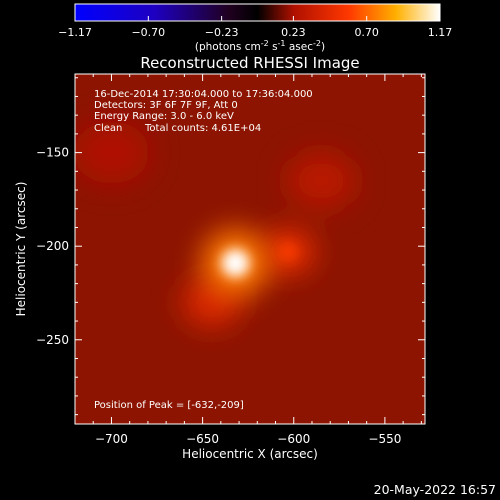 This screenshot has width=500, height=500. Describe the element at coordinates (52, 340) in the screenshot. I see `y-tick-label: −250` at that location.